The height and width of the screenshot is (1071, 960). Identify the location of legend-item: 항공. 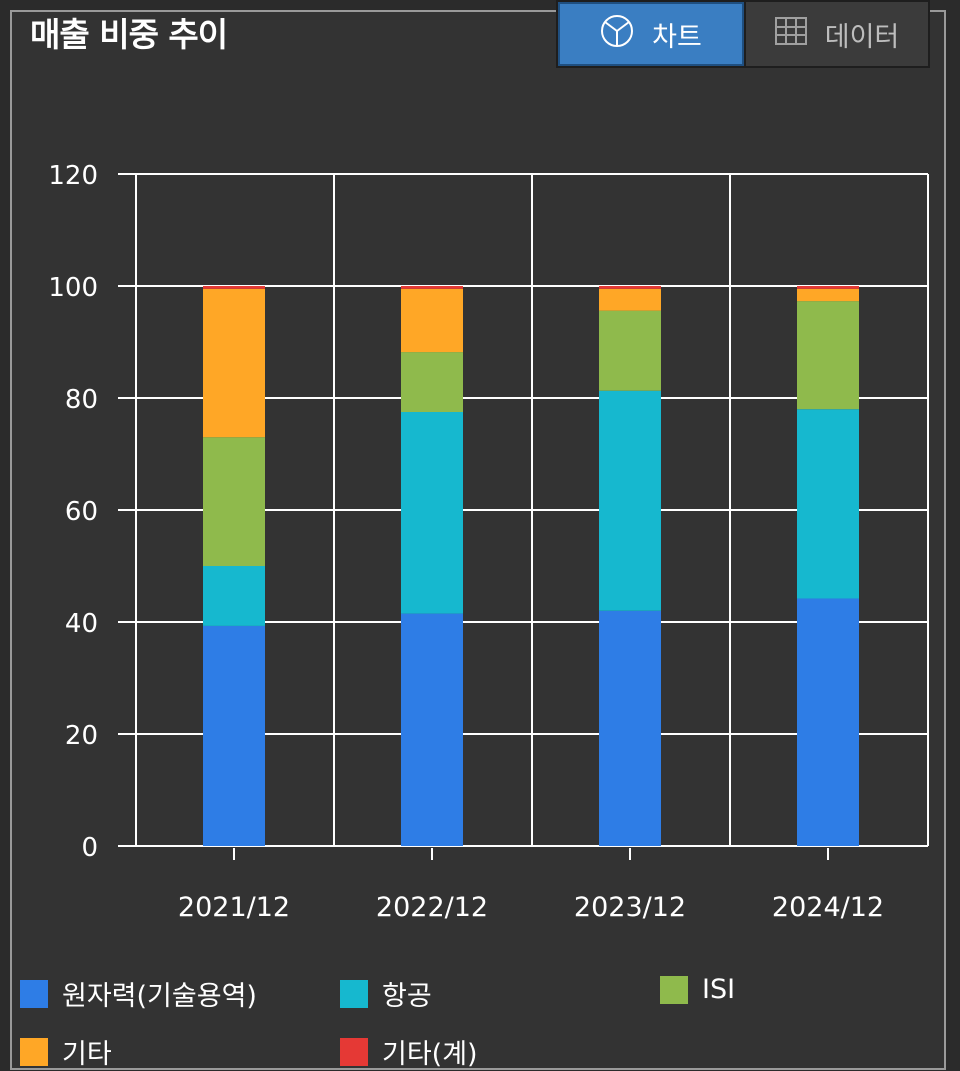
(386, 993).